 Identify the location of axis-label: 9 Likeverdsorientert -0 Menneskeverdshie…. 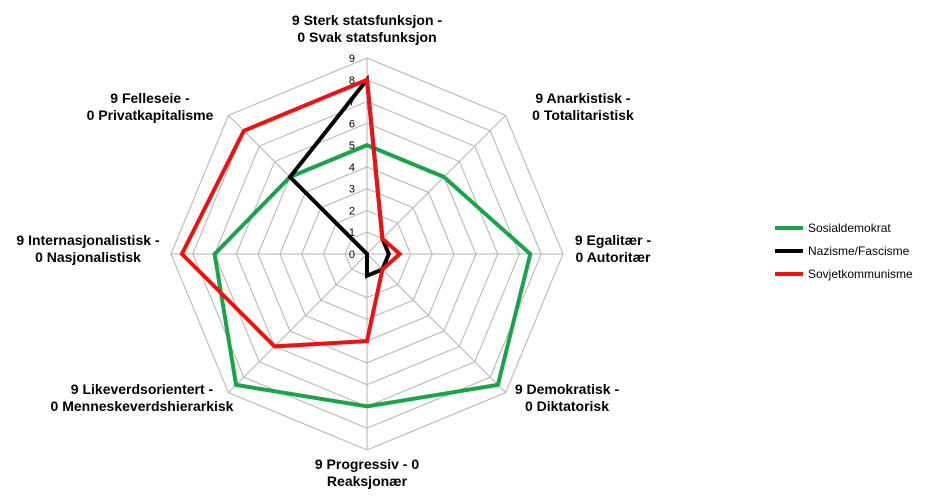
(142, 397).